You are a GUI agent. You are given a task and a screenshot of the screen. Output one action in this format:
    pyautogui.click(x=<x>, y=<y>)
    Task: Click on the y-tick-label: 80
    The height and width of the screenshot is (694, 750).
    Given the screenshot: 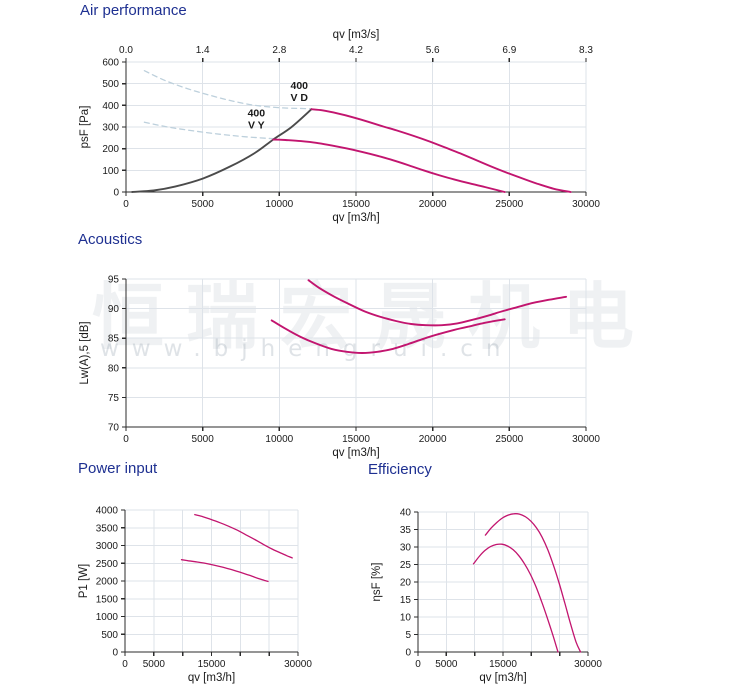 What is the action you would take?
    pyautogui.click(x=114, y=368)
    